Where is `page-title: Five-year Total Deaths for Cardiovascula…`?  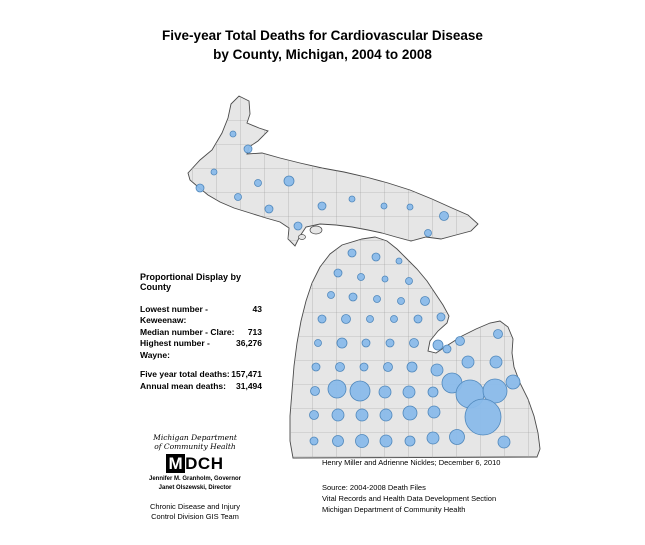
page-title: Five-year Total Deaths for Cardiovascula… is located at coordinates (322, 46).